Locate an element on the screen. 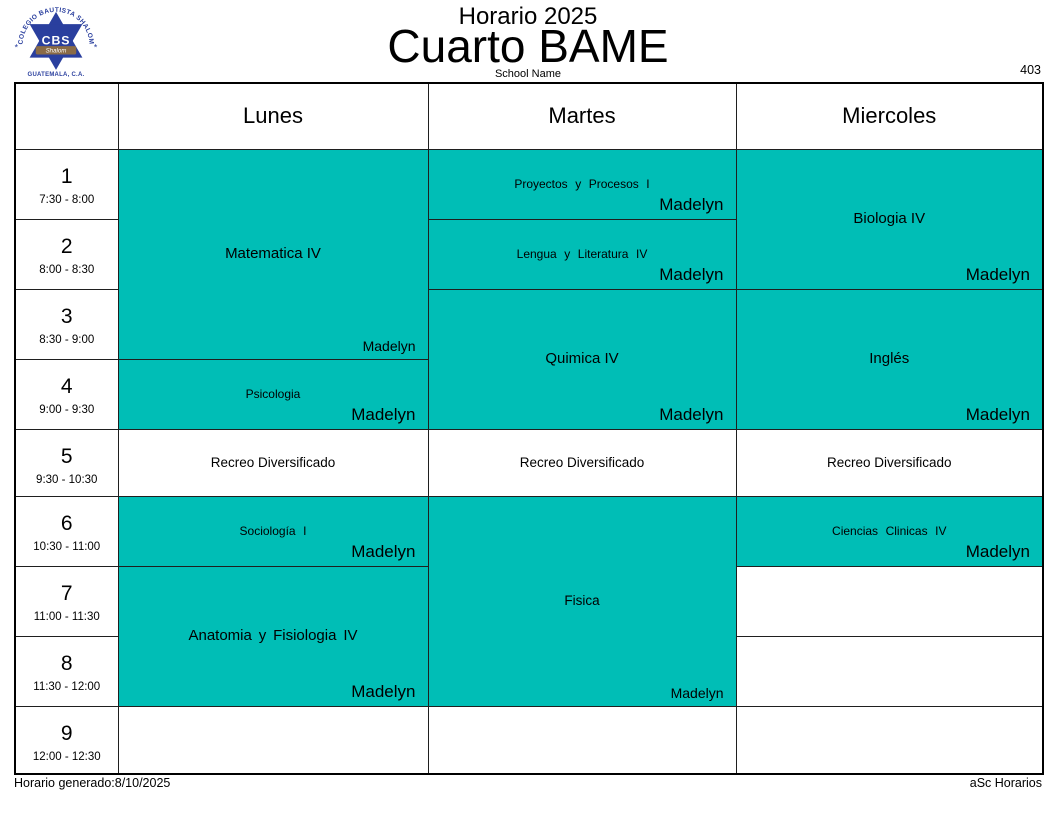 This screenshot has width=1056, height=816. subject-label: Lengua y Literatura IV is located at coordinates (582, 254).